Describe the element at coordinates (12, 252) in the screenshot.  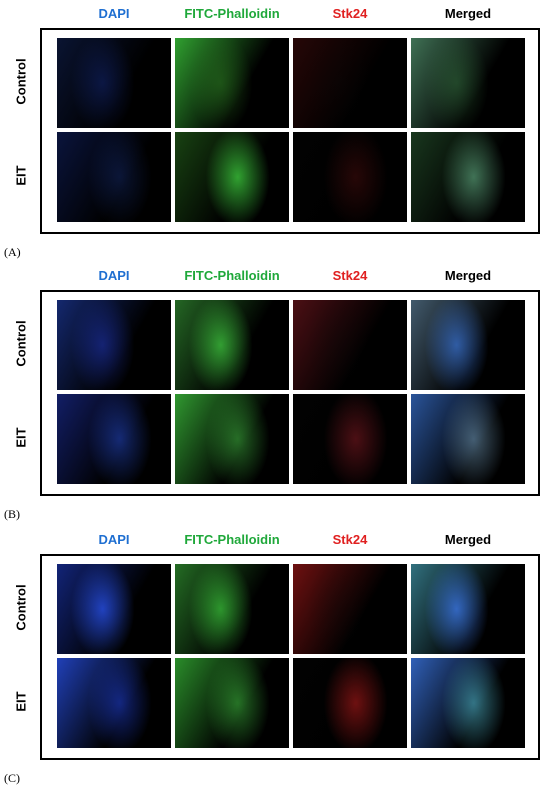
I see `panel-label: (A)` at that location.